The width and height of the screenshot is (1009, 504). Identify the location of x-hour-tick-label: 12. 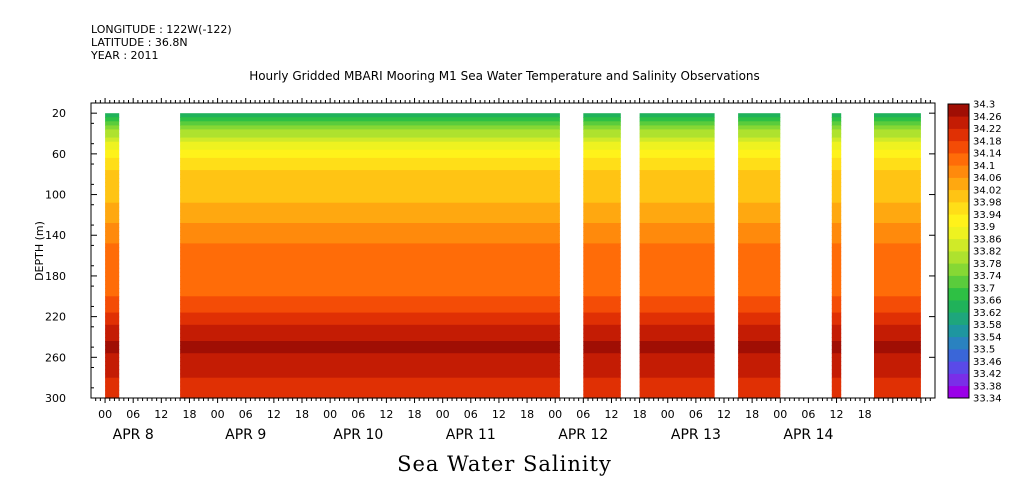
(724, 414).